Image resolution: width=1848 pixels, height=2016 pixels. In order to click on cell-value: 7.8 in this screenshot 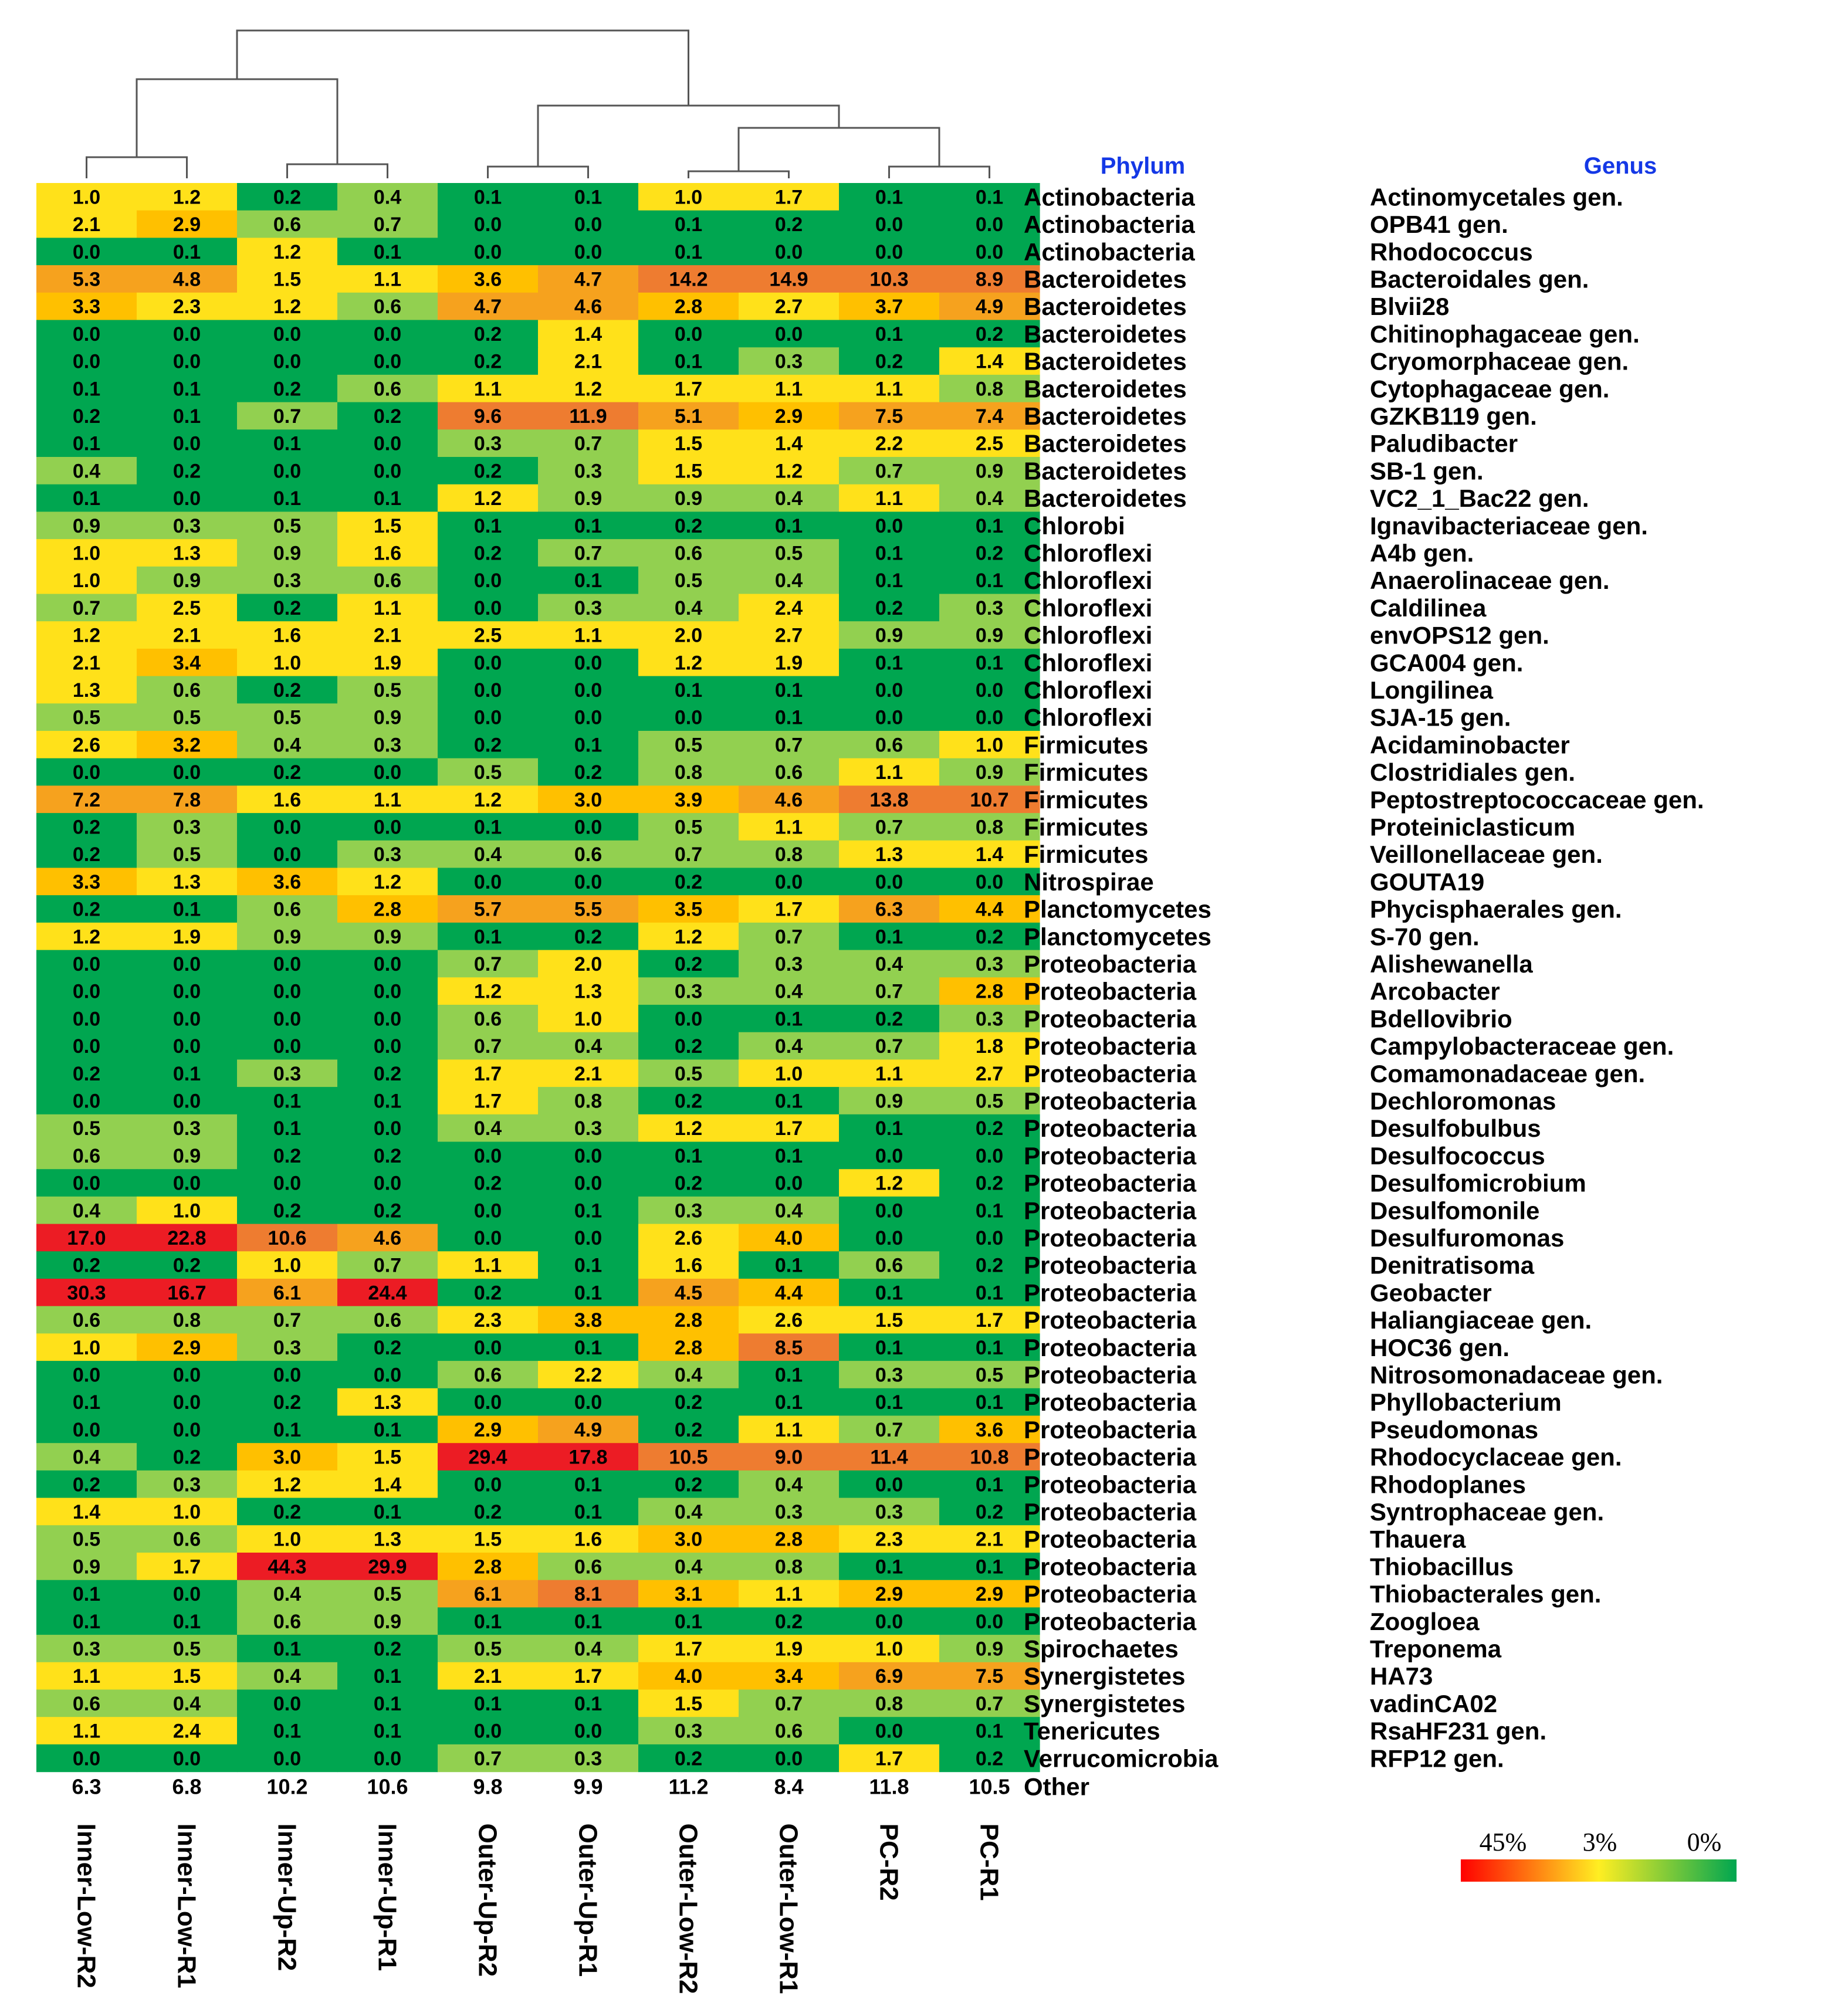, I will do `click(187, 800)`.